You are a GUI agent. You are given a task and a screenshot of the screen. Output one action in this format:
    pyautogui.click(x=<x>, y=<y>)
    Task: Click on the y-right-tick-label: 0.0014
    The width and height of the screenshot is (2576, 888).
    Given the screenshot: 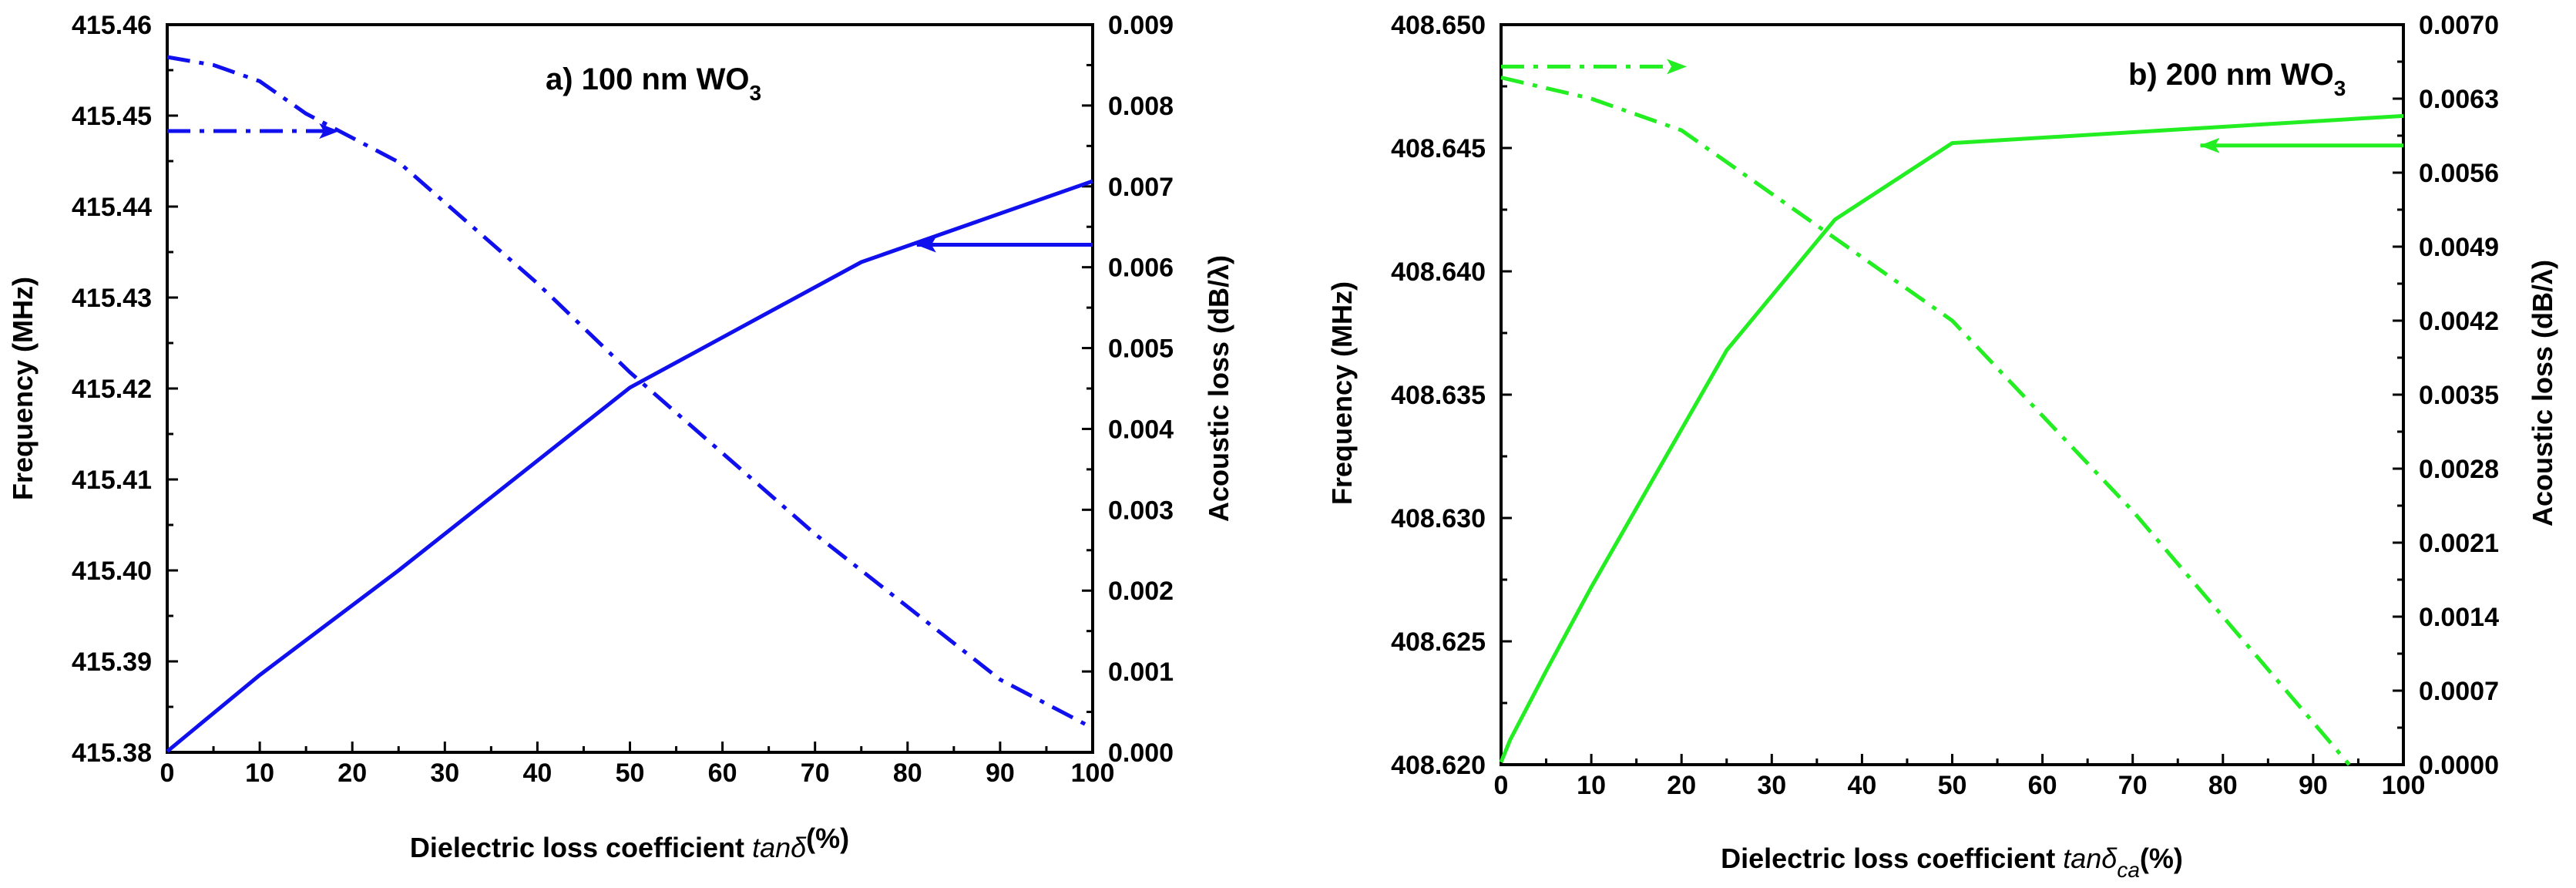 What is the action you would take?
    pyautogui.click(x=2459, y=618)
    